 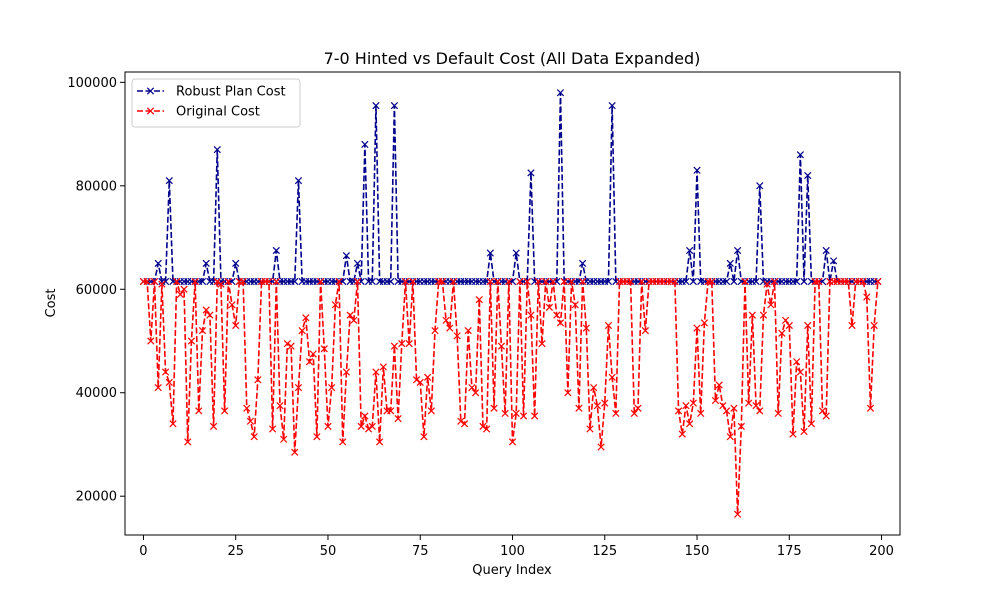 I want to click on x-tick-label: 50, so click(x=328, y=551).